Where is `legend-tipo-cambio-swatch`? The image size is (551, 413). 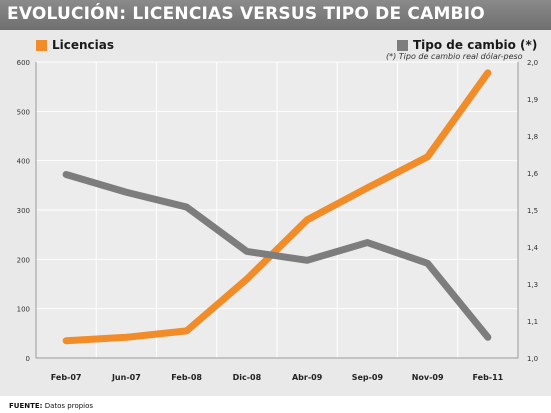
legend-tipo-cambio-swatch is located at coordinates (402, 45).